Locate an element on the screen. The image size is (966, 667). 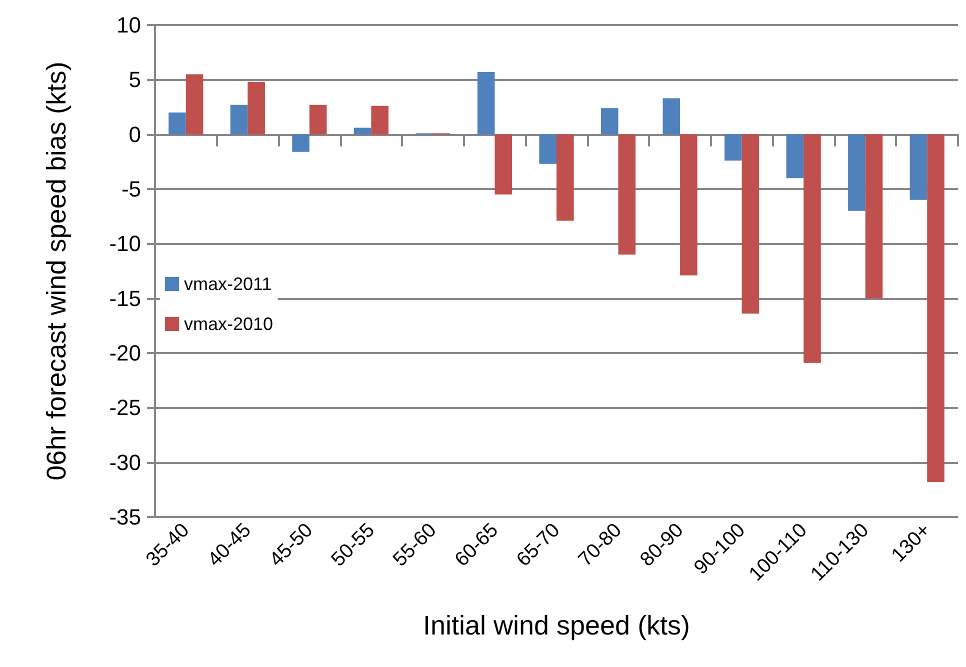
y-tick-label: -10 is located at coordinates (125, 243).